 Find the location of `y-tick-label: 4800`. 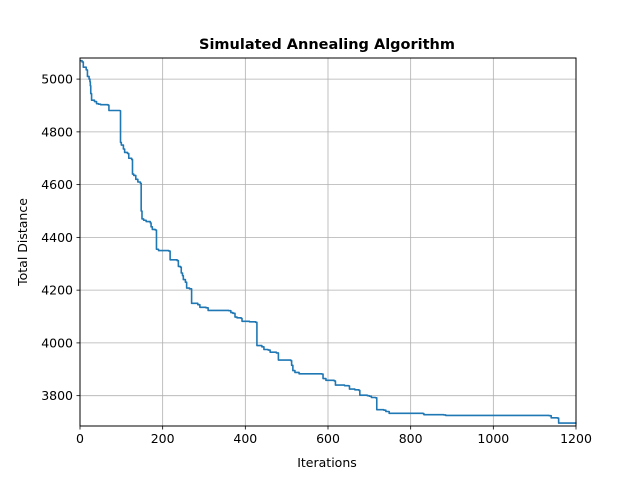

y-tick-label: 4800 is located at coordinates (57, 131).